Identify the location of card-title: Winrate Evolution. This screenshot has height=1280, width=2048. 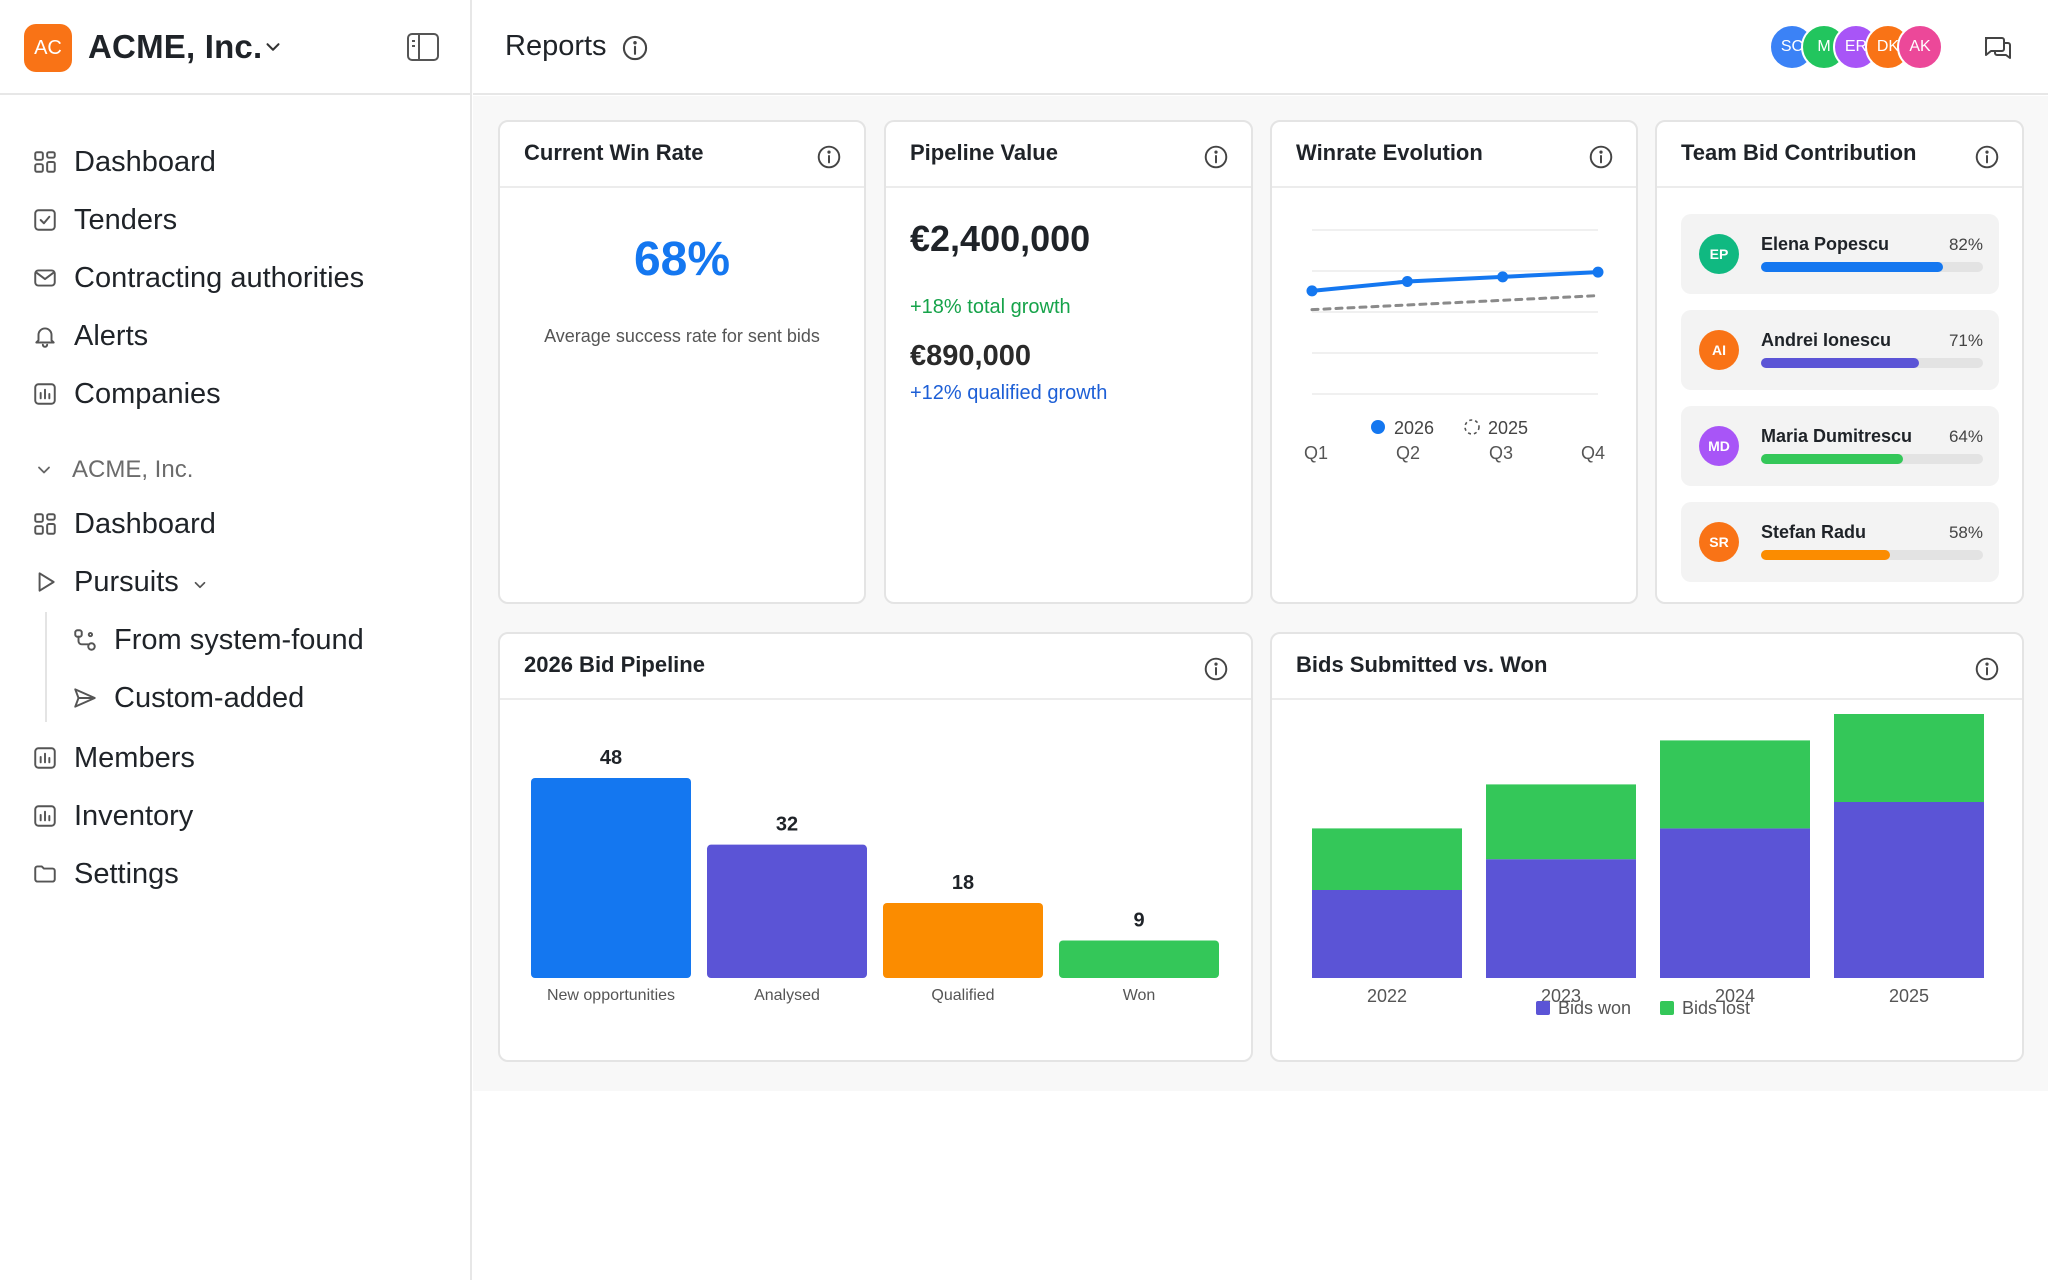
(1389, 152).